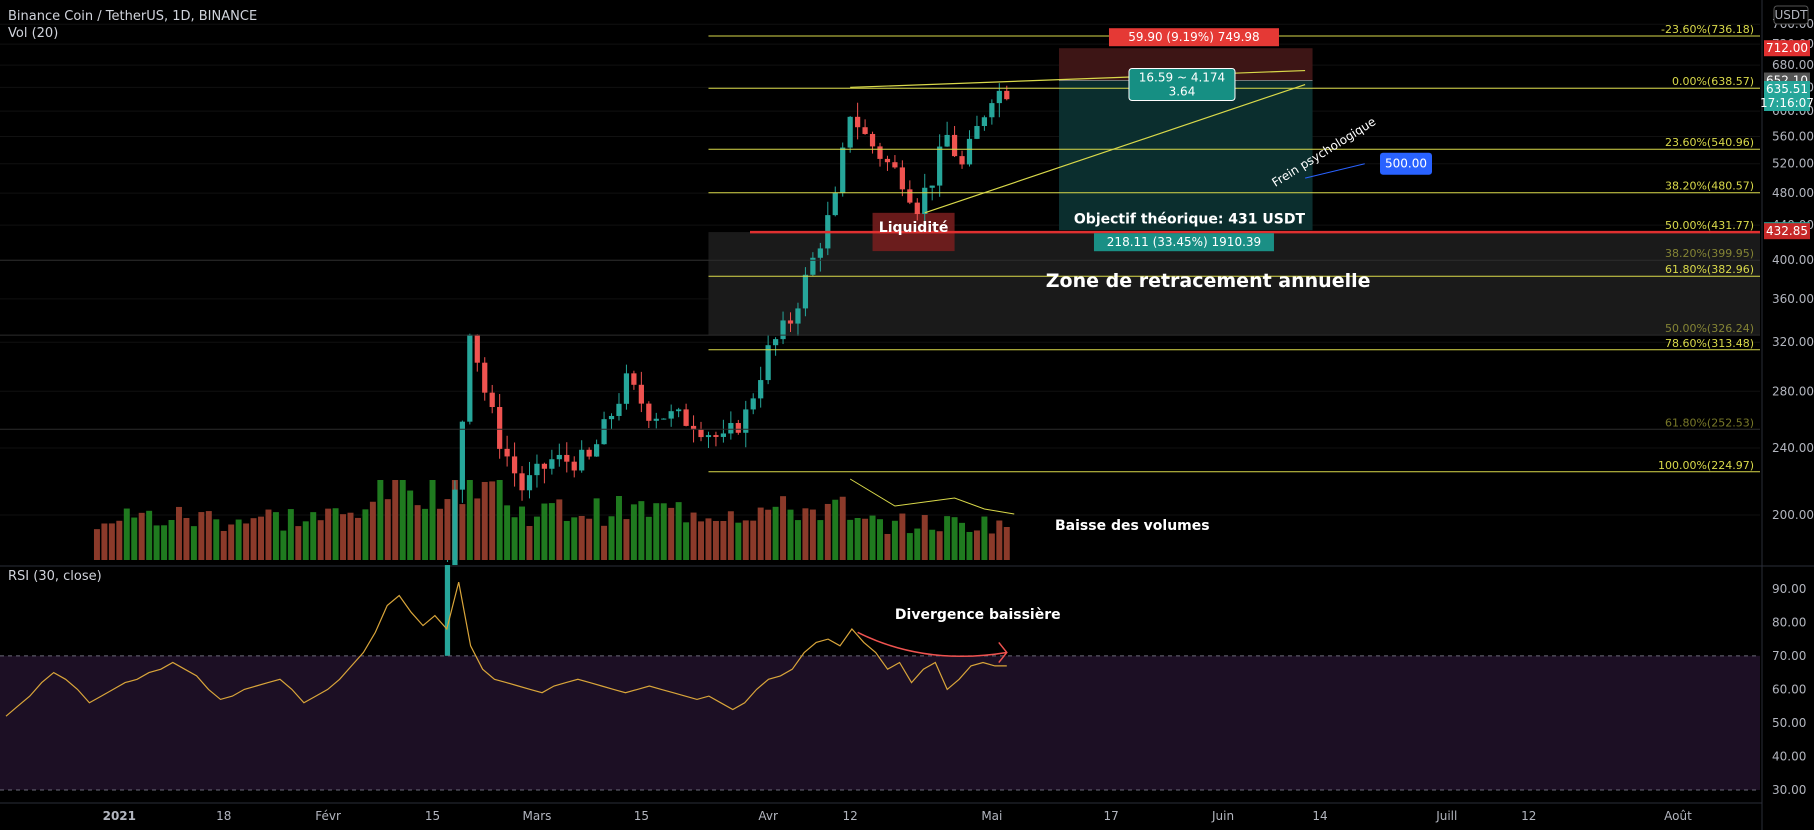 This screenshot has height=830, width=1814. Describe the element at coordinates (1185, 155) in the screenshot. I see `target-box` at that location.